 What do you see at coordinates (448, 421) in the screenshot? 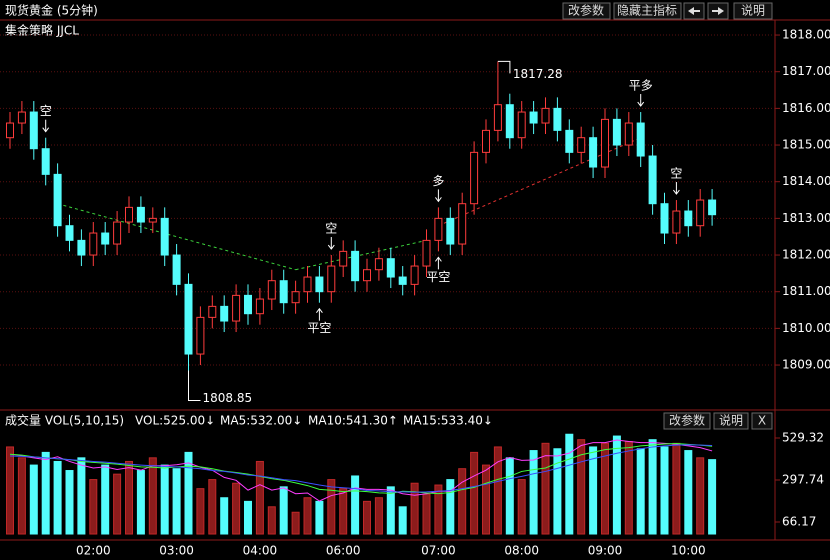
I see `indicator-value: MA15:533.40↓` at bounding box center [448, 421].